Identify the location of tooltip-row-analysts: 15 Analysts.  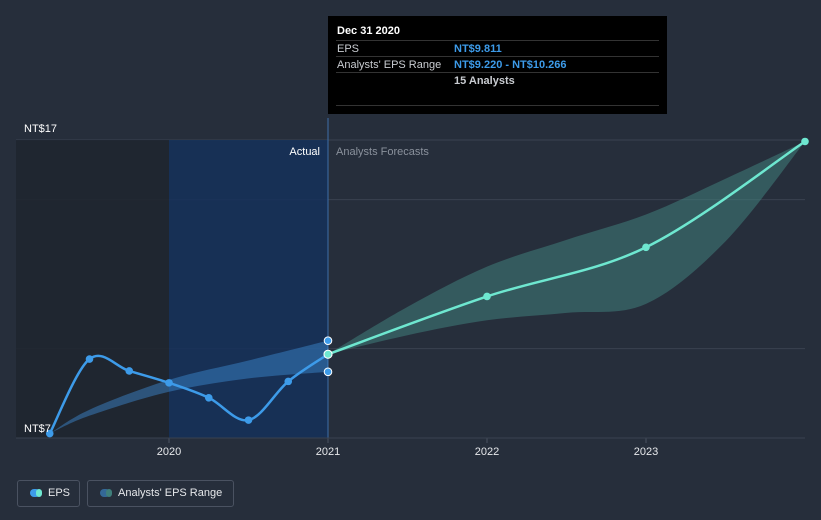
(497, 80).